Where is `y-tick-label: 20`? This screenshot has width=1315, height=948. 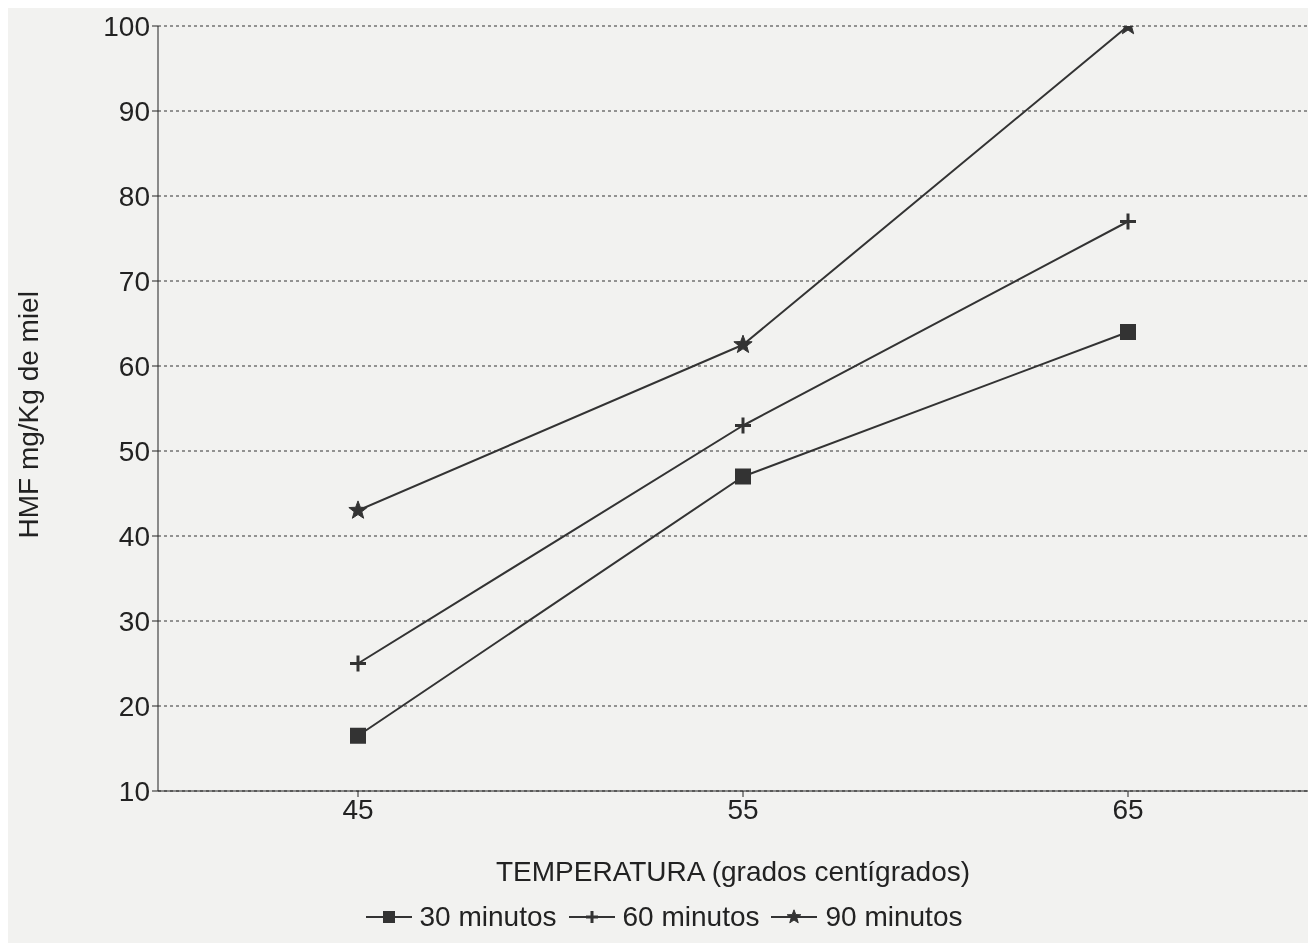 y-tick-label: 20 is located at coordinates (134, 706).